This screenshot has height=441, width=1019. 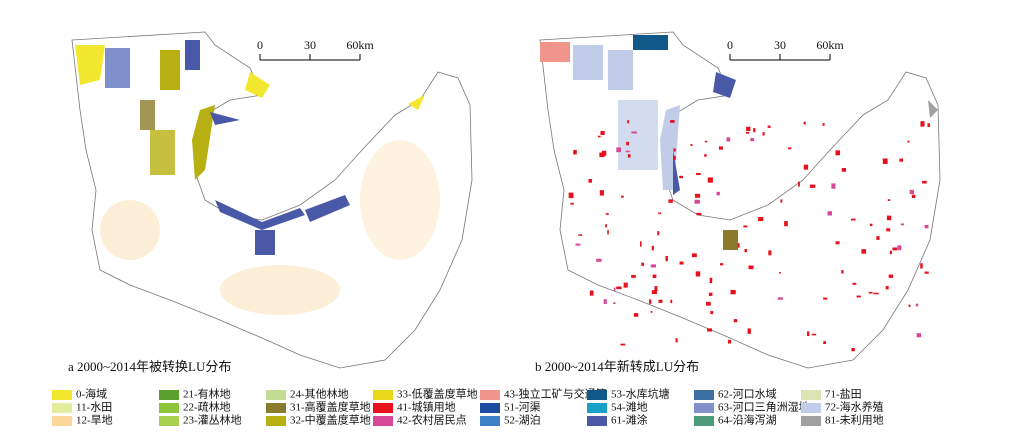 What do you see at coordinates (629, 420) in the screenshot?
I see `legend-label: 61-滩涂` at bounding box center [629, 420].